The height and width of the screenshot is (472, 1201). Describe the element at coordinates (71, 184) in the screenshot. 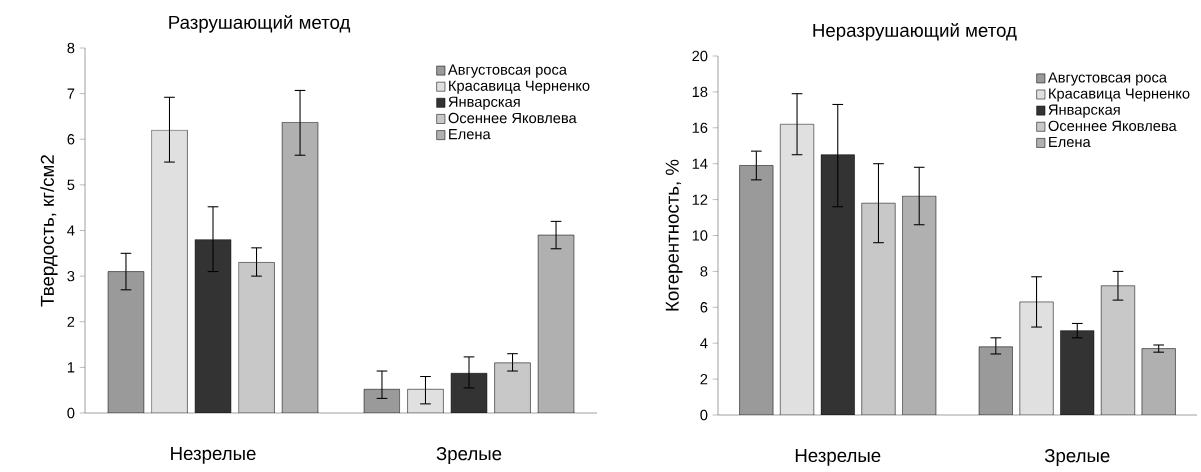

I see `y-tick-label: 5` at that location.